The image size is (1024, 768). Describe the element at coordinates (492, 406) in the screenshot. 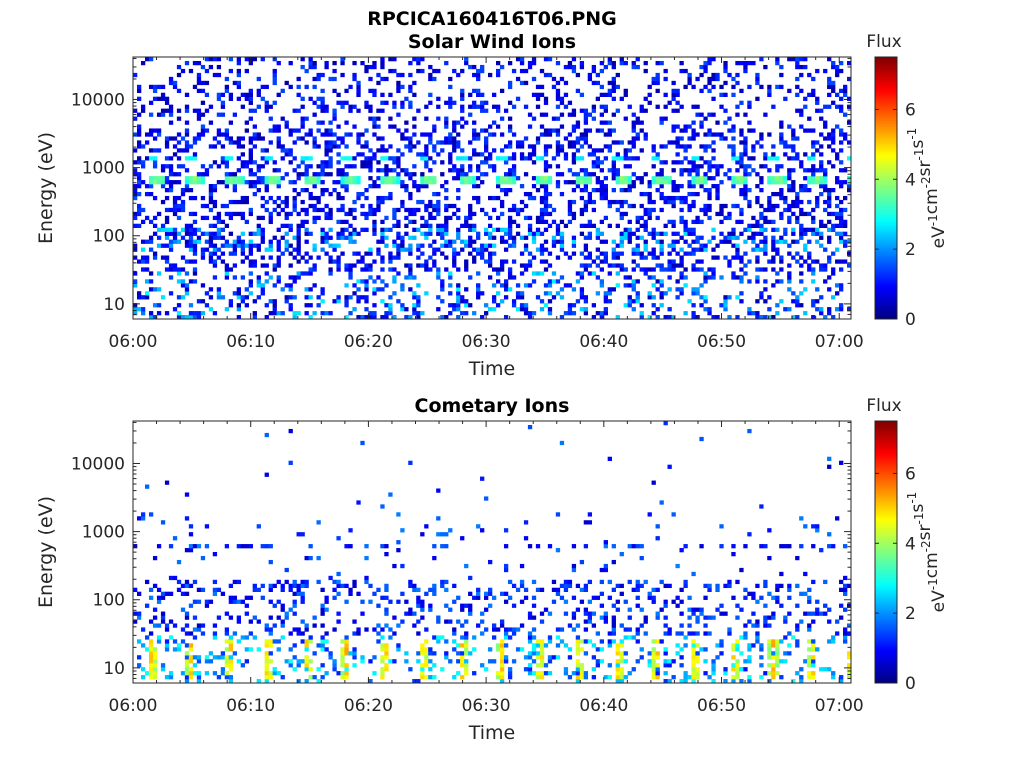

I see `panel-title: Cometary Ions` at that location.